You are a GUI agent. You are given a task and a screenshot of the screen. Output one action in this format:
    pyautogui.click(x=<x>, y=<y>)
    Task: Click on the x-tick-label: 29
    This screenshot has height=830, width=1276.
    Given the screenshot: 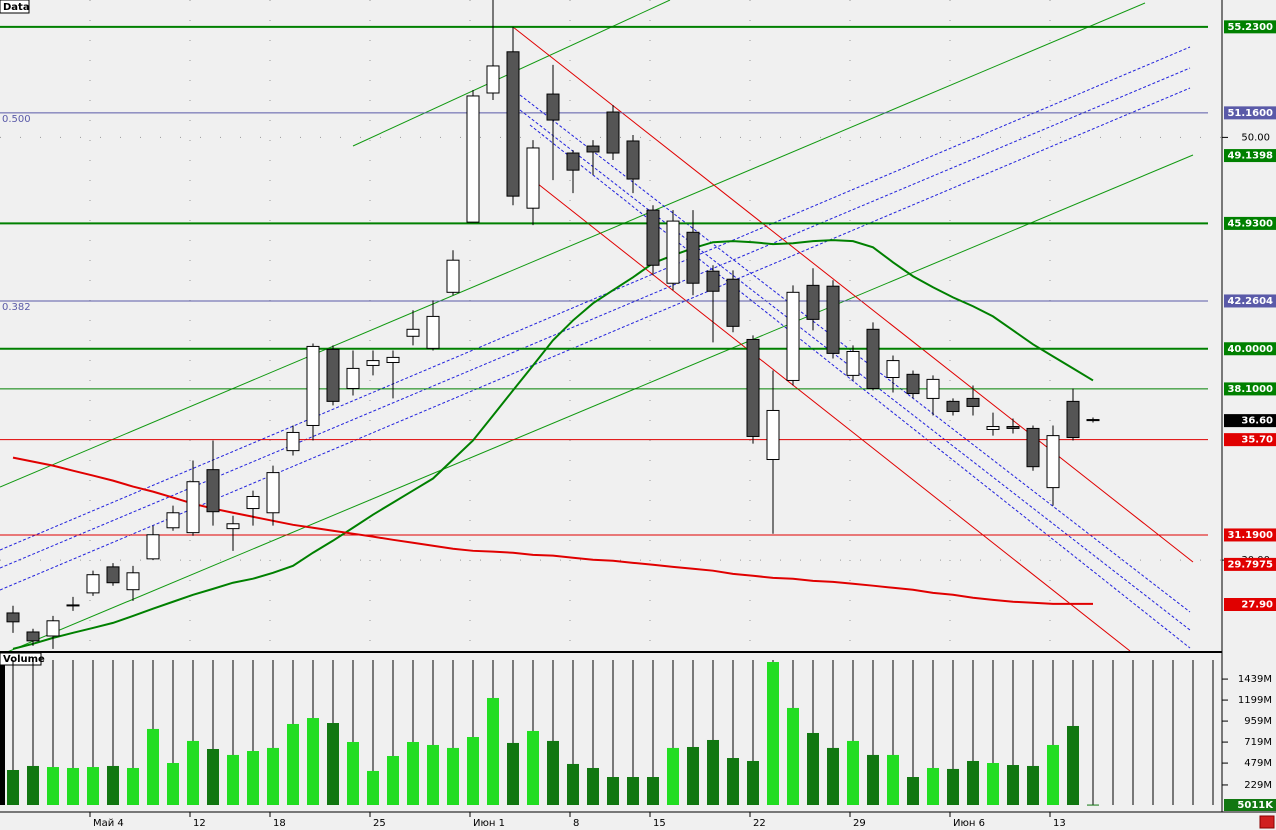 What is the action you would take?
    pyautogui.click(x=859, y=823)
    